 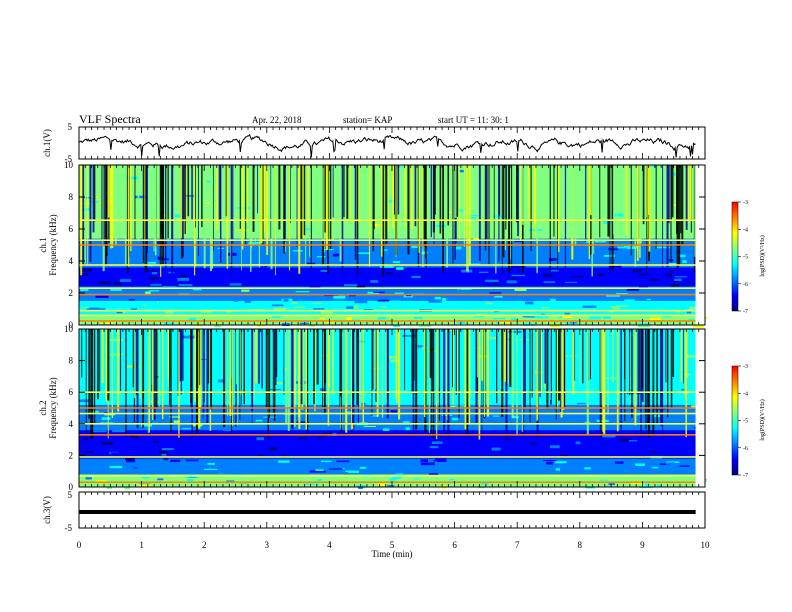 I want to click on colorbar-tick-label: -6, so click(x=745, y=449).